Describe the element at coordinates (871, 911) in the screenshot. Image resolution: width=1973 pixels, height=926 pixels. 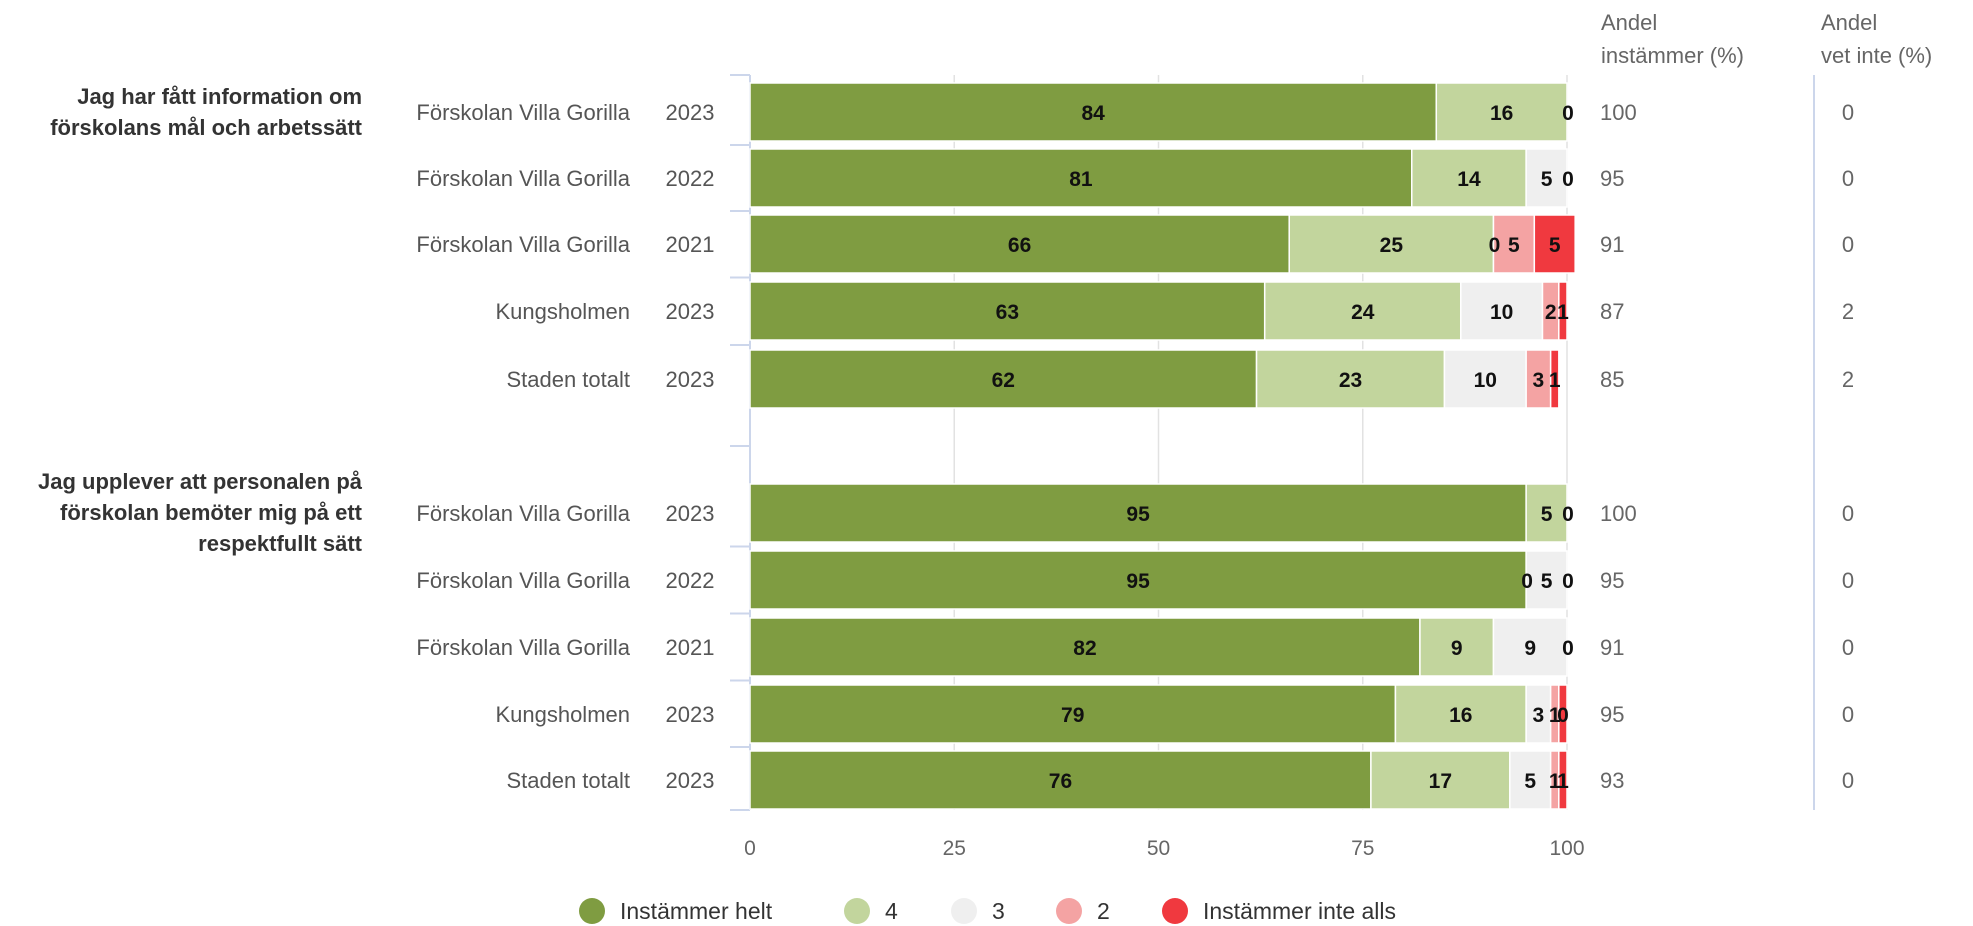
I see `legend-item: 4` at that location.